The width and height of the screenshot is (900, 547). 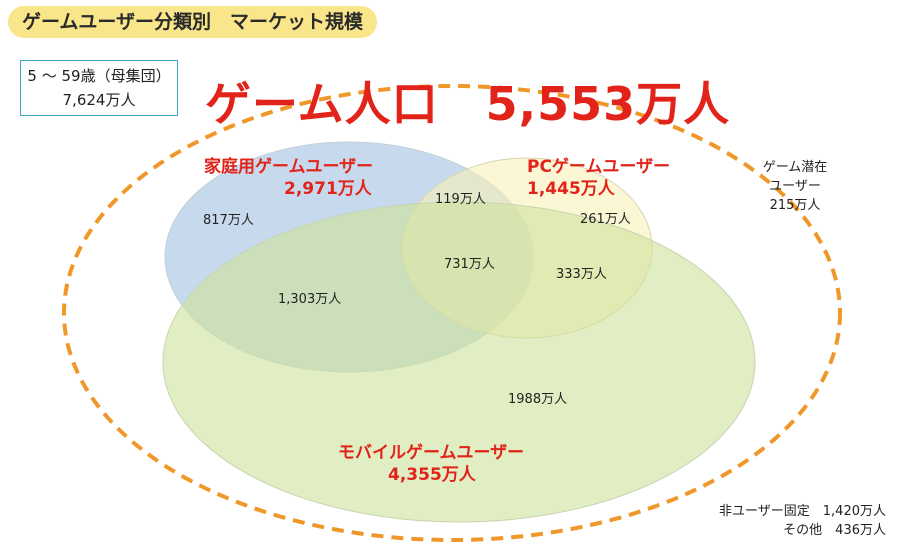 What do you see at coordinates (310, 299) in the screenshot?
I see `region-home-mobile: 1,303万人` at bounding box center [310, 299].